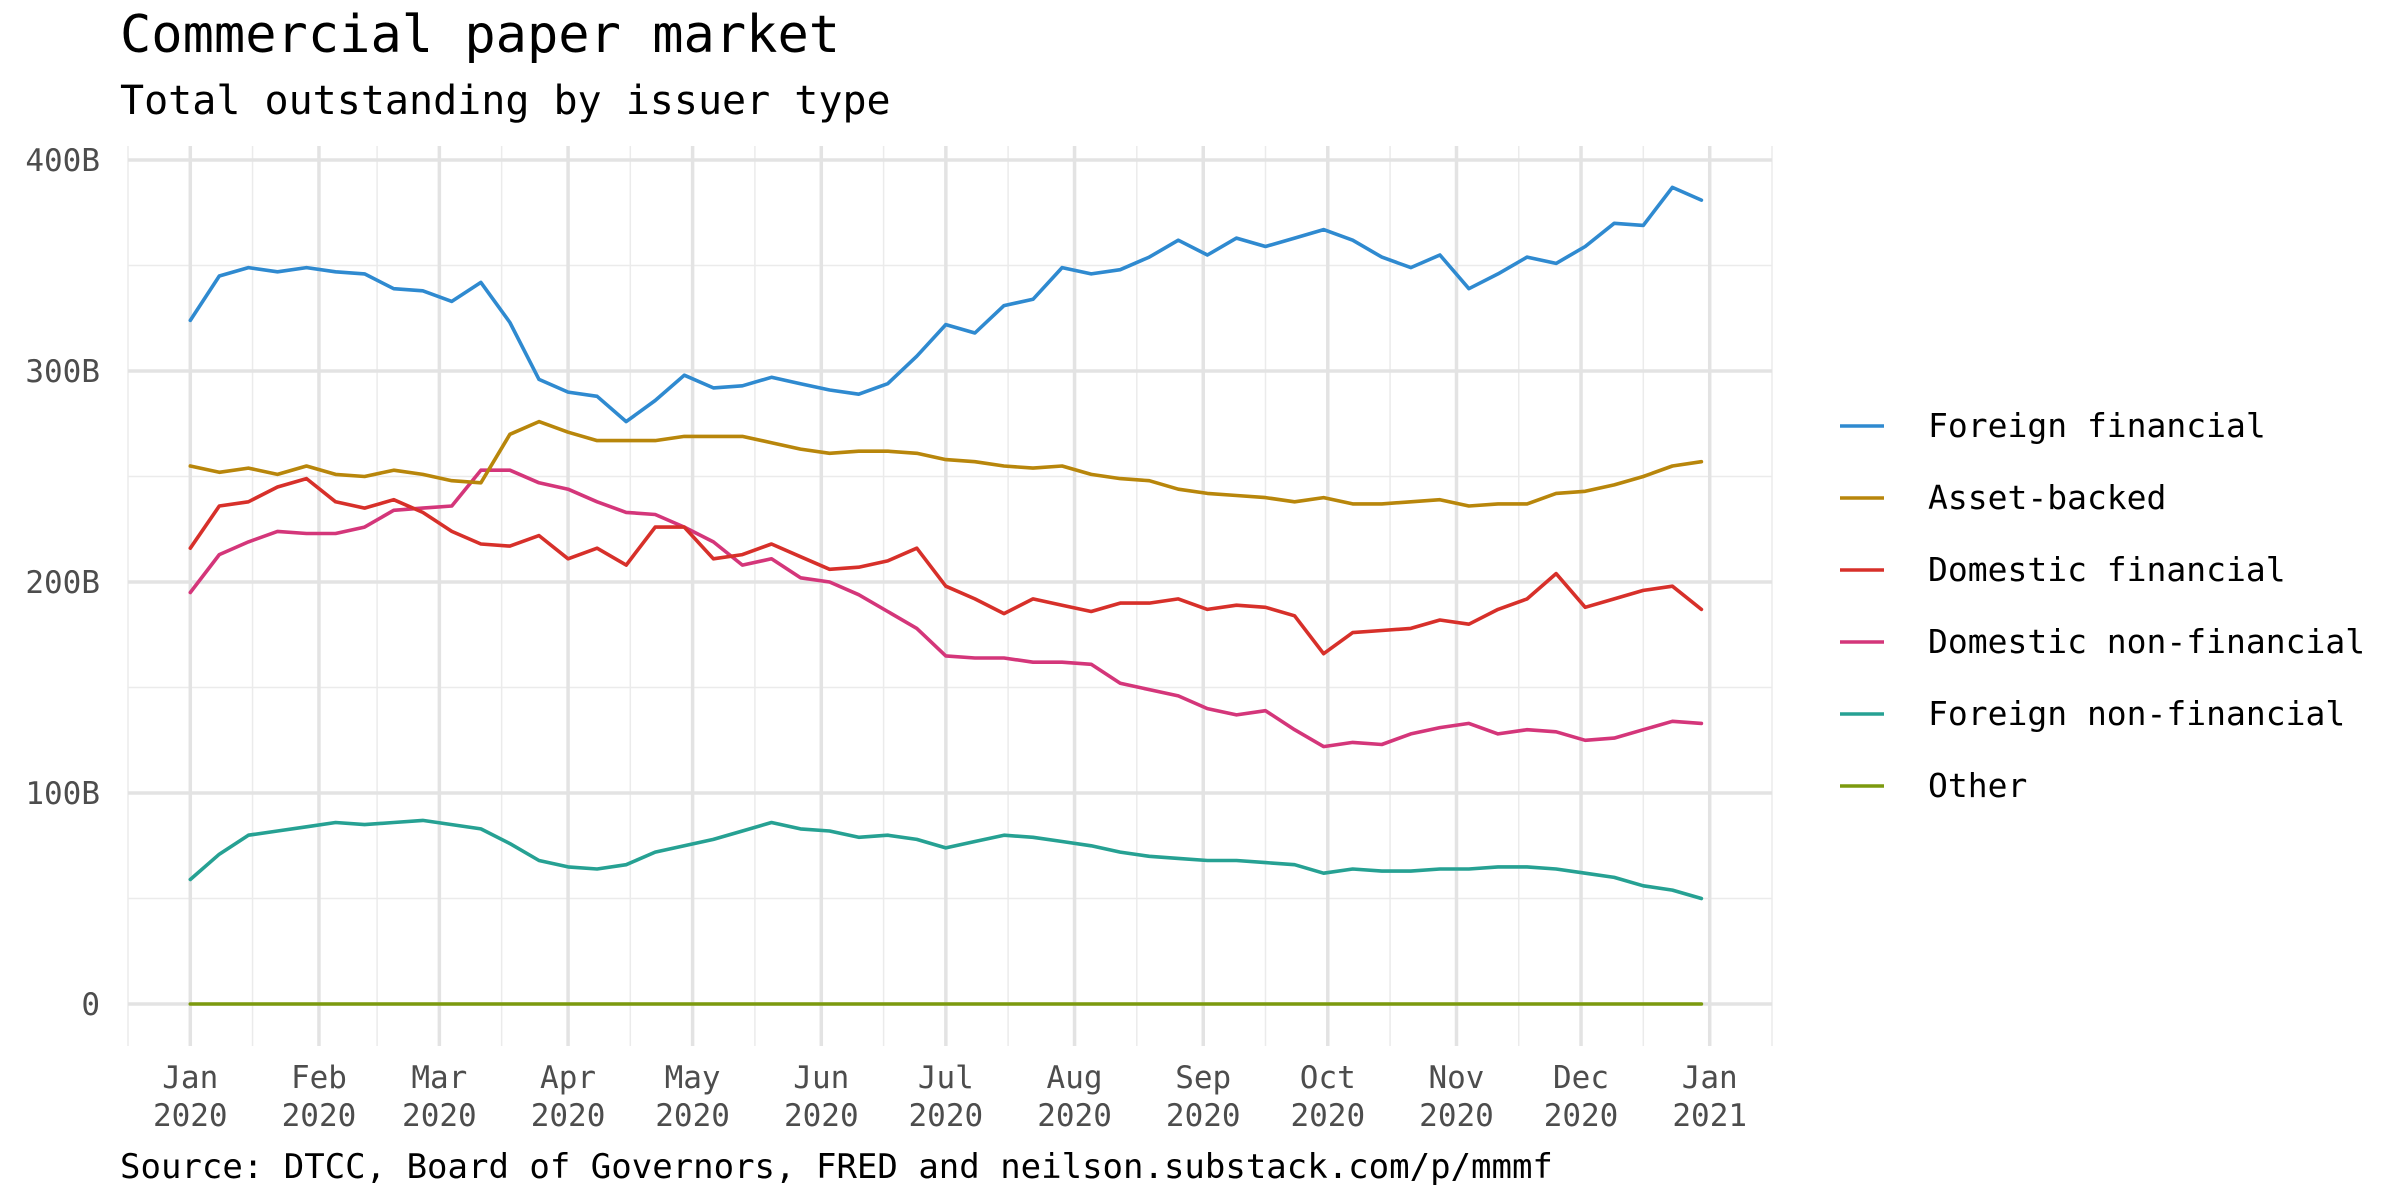 Image resolution: width=2400 pixels, height=1200 pixels. Describe the element at coordinates (2047, 497) in the screenshot. I see `legend-label-asset-backed: Asset-backed` at that location.